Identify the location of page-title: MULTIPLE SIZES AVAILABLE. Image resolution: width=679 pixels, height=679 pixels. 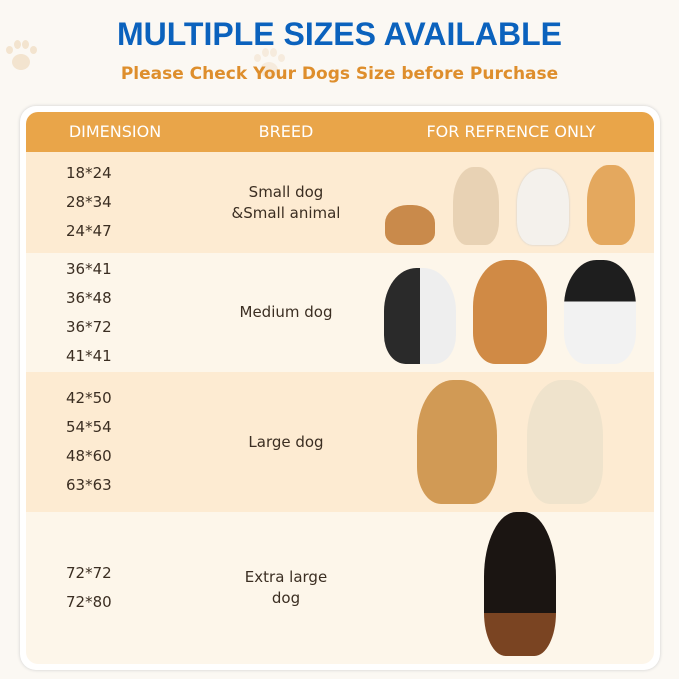
(339, 34).